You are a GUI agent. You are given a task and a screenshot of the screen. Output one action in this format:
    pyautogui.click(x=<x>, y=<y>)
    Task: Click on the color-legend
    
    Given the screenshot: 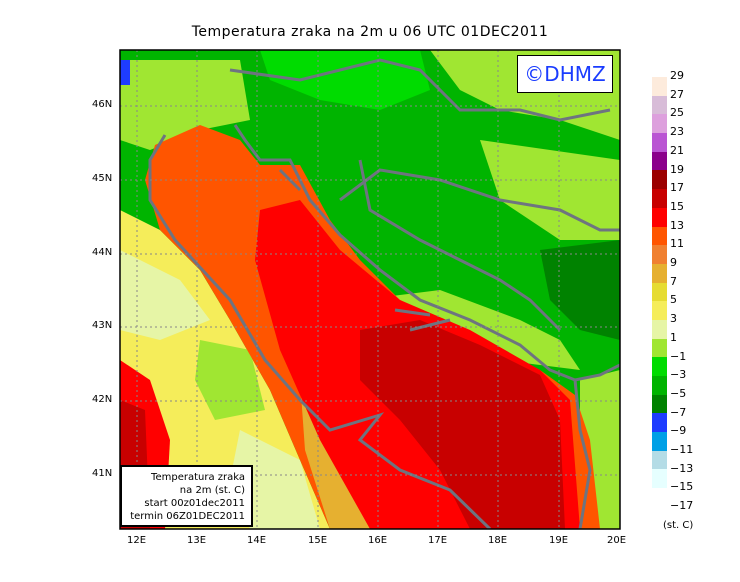 What is the action you would take?
    pyautogui.click(x=659, y=283)
    